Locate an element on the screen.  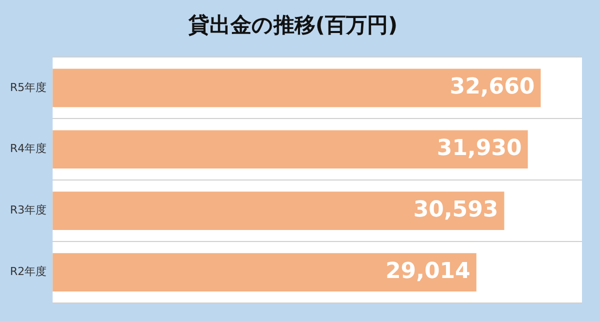
y-tick-label: R2年度 is located at coordinates (28, 271).